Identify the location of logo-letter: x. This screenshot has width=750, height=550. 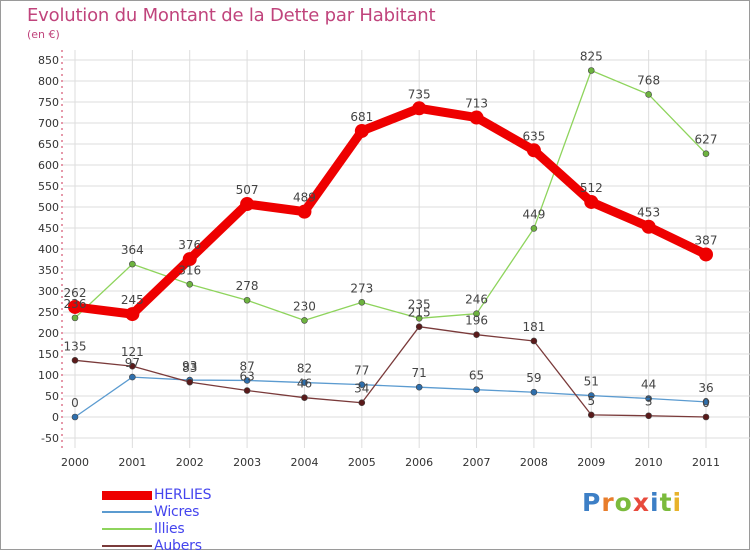
(641, 502).